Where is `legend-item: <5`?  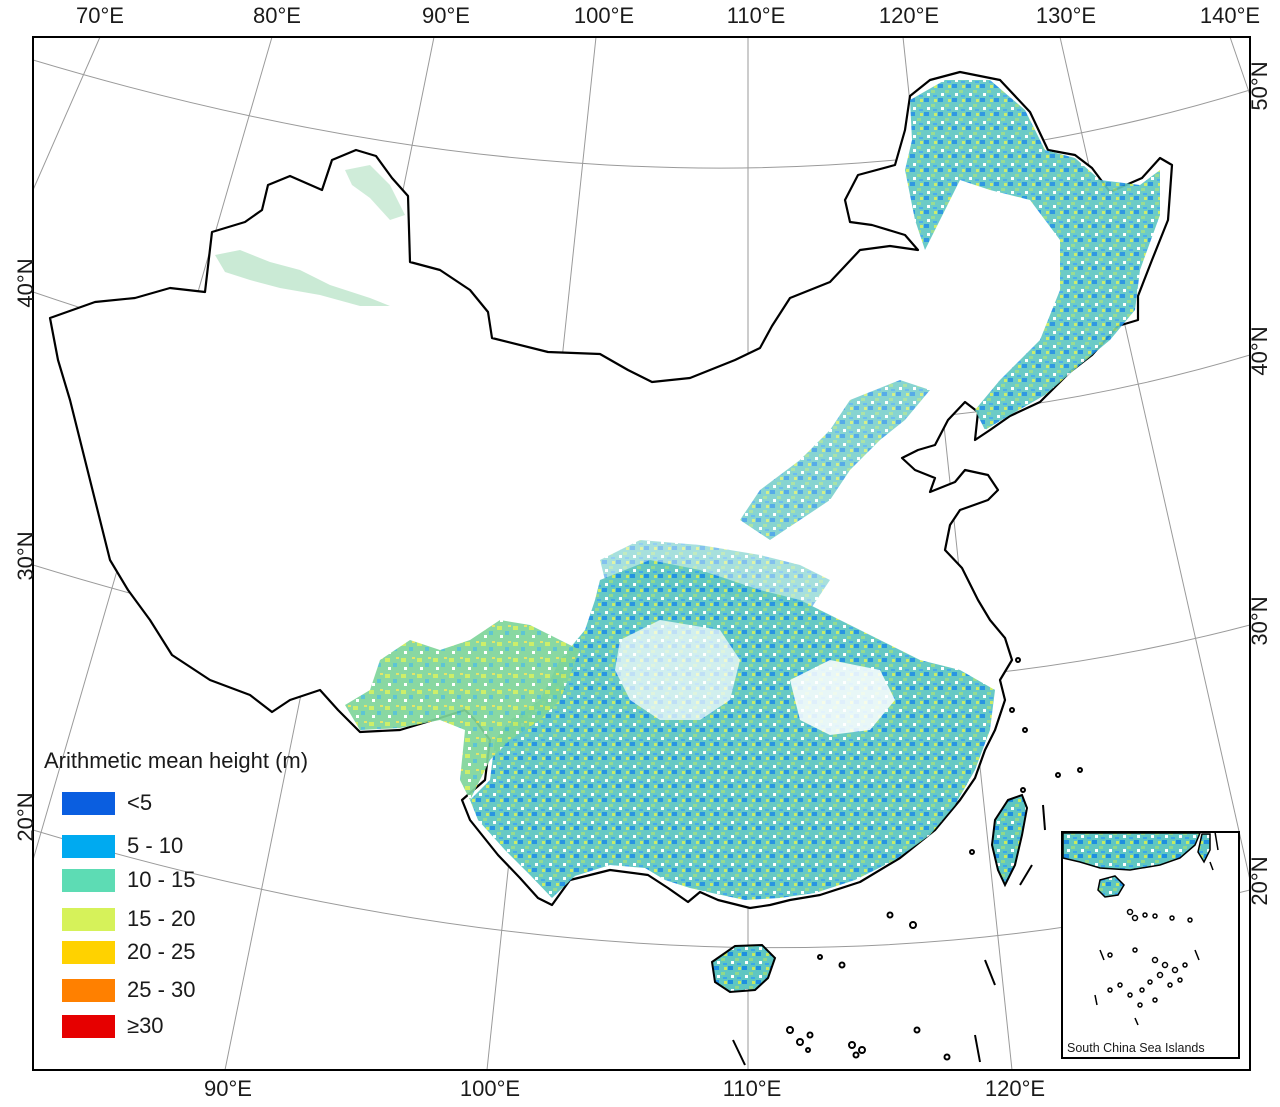
legend-item: <5 is located at coordinates (107, 803).